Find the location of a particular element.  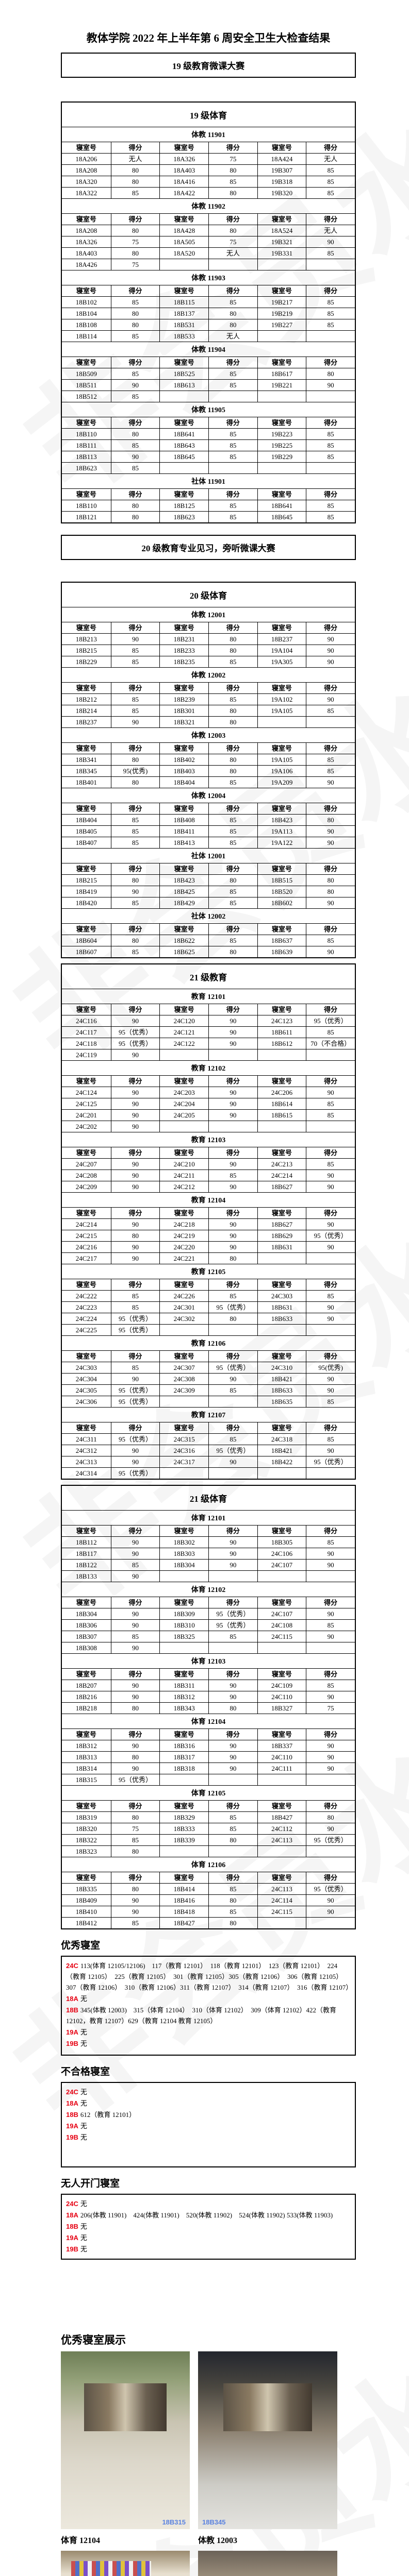

room-cell: 18B308 is located at coordinates (87, 1647).